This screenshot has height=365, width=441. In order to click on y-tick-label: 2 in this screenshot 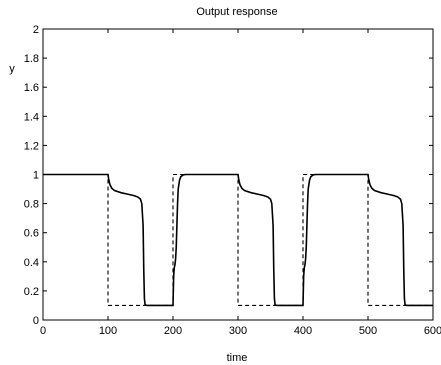, I will do `click(36, 30)`.